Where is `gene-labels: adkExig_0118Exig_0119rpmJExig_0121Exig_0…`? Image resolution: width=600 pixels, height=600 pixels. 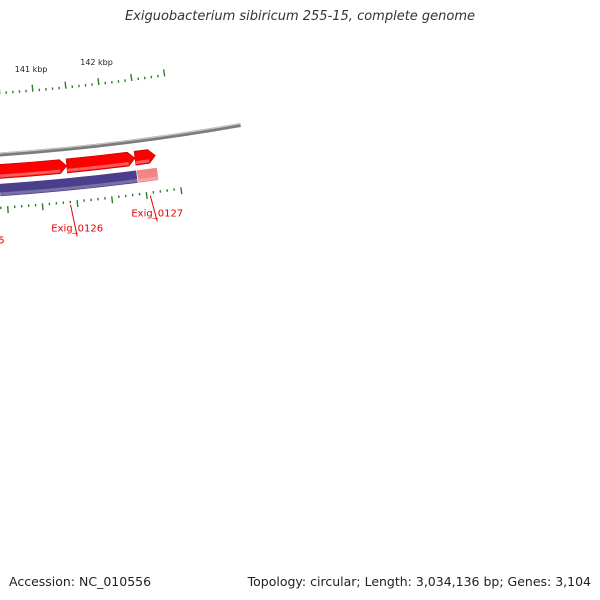
gene-labels: adkExig_0118Exig_0119rpmJExig_0121Exig_0… is located at coordinates (91, 220).